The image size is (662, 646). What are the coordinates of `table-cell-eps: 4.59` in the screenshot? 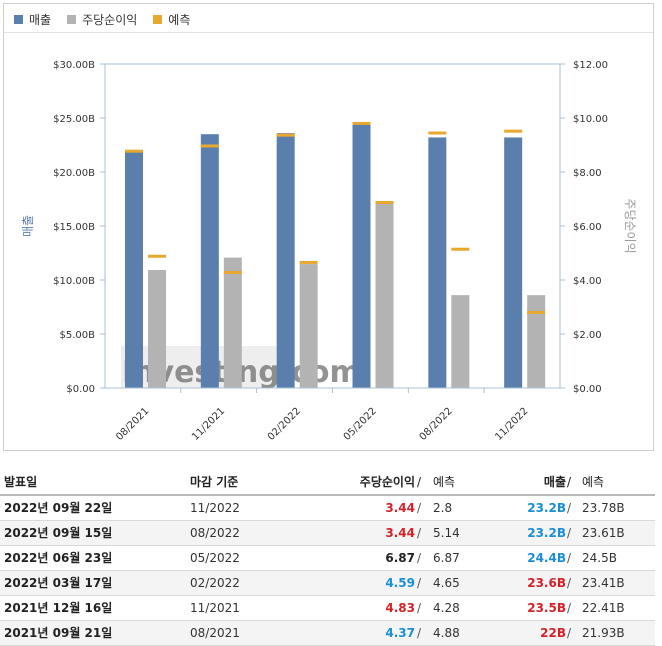 It's located at (400, 583).